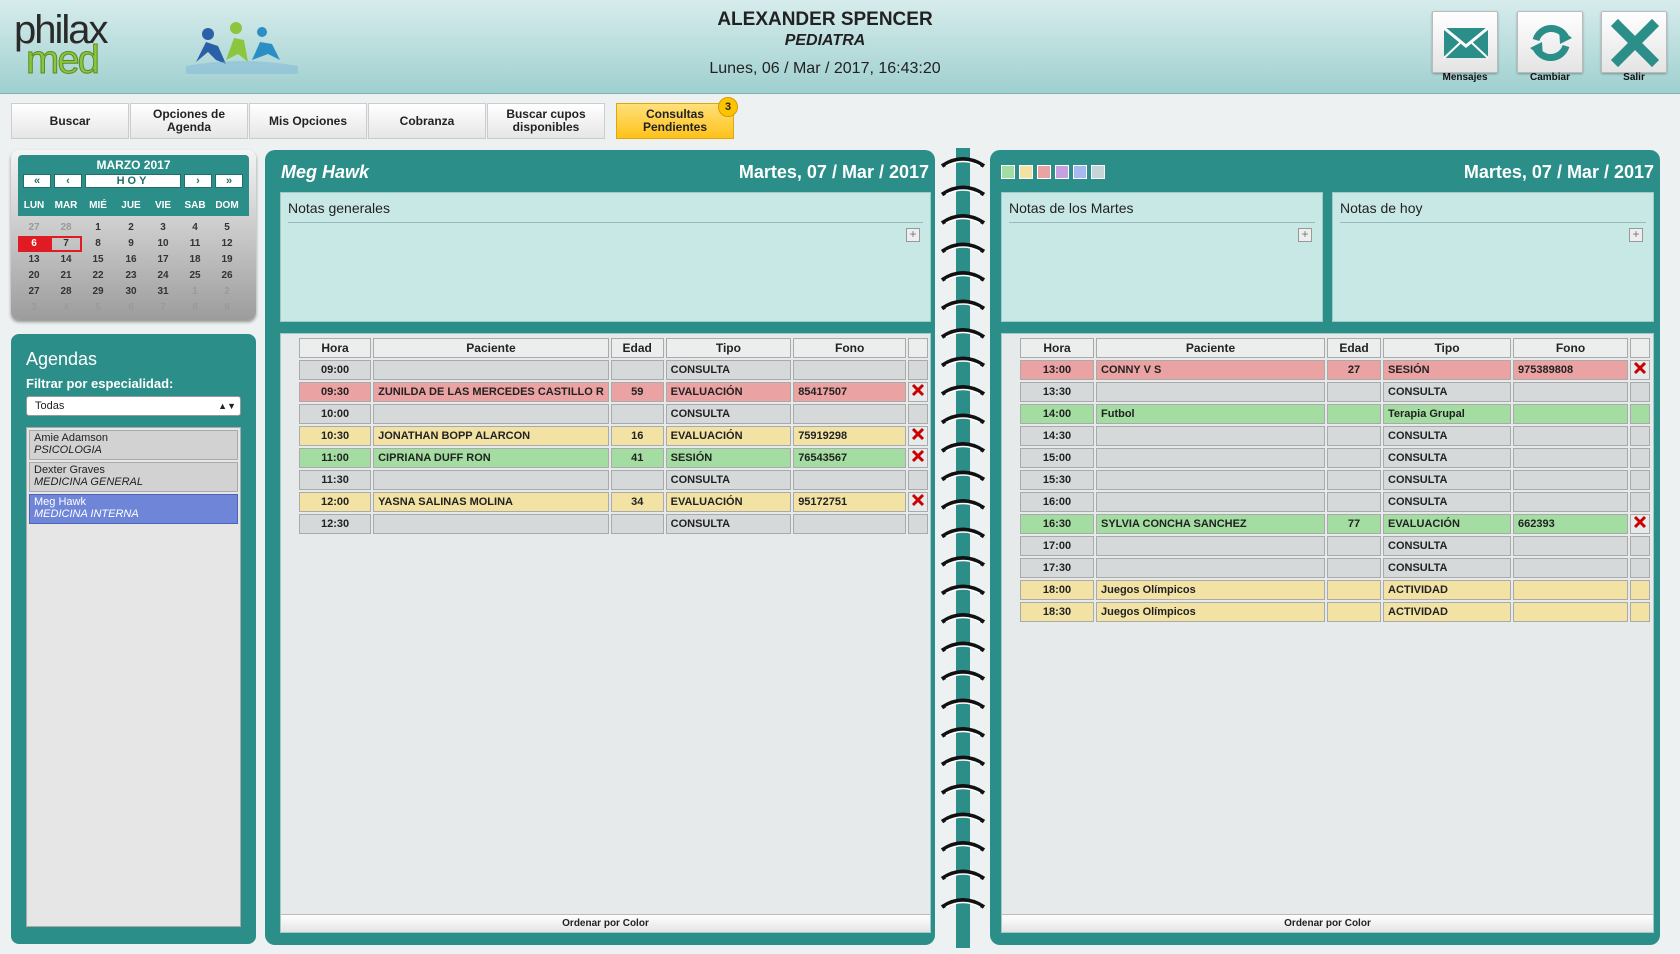  Describe the element at coordinates (227, 243) in the screenshot. I see `calendar-day: 12` at that location.